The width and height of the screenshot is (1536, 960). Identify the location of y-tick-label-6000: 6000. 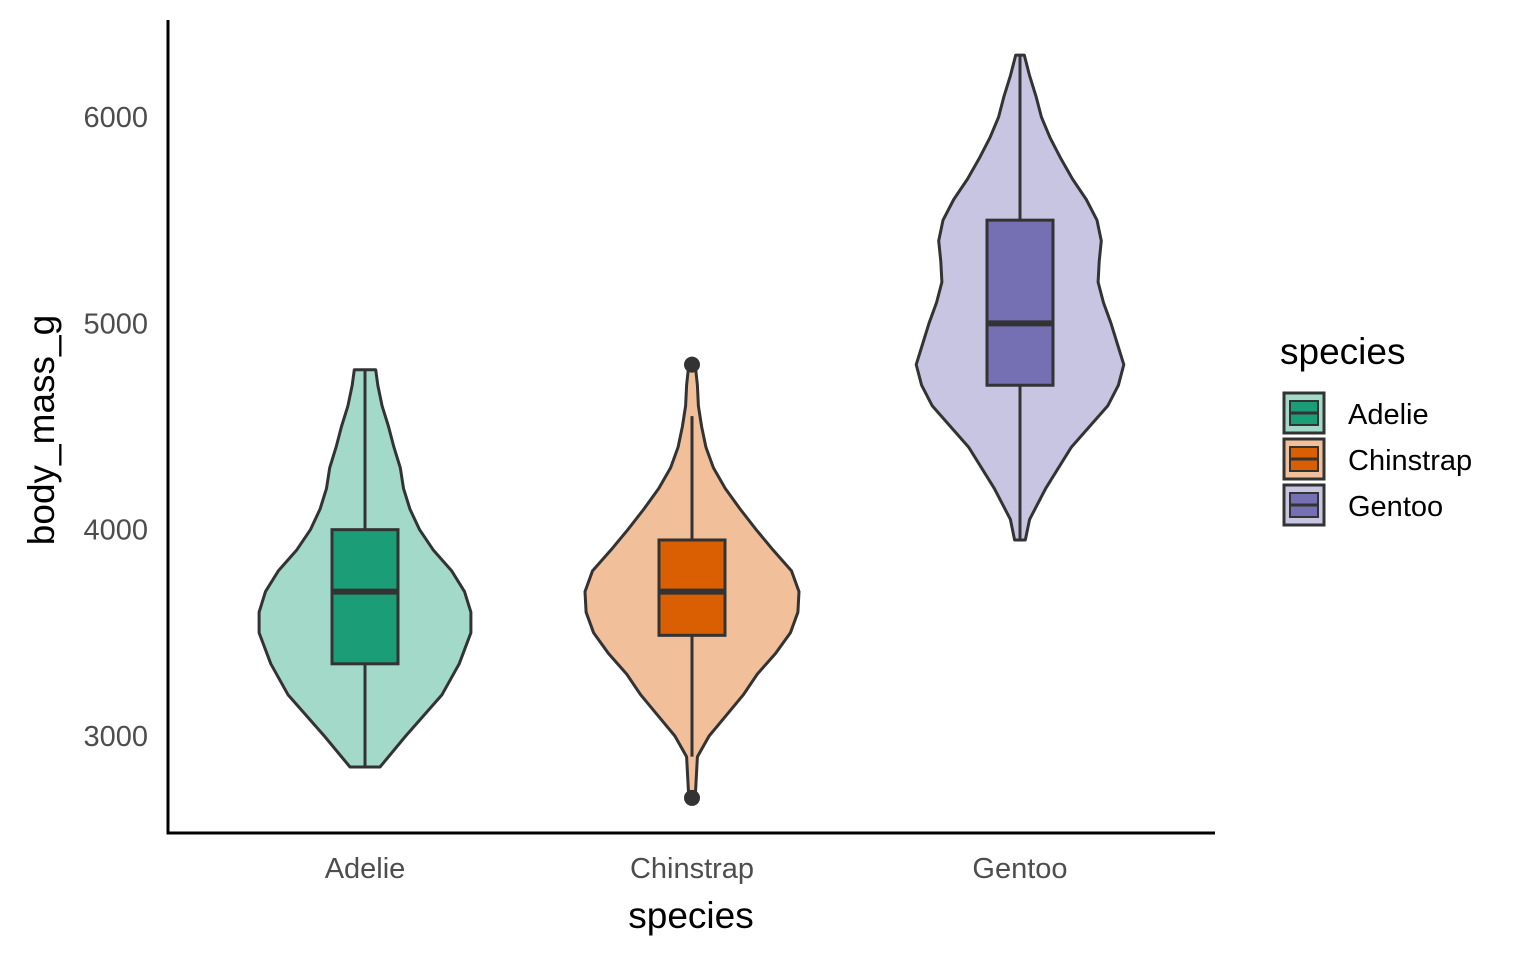
(115, 118).